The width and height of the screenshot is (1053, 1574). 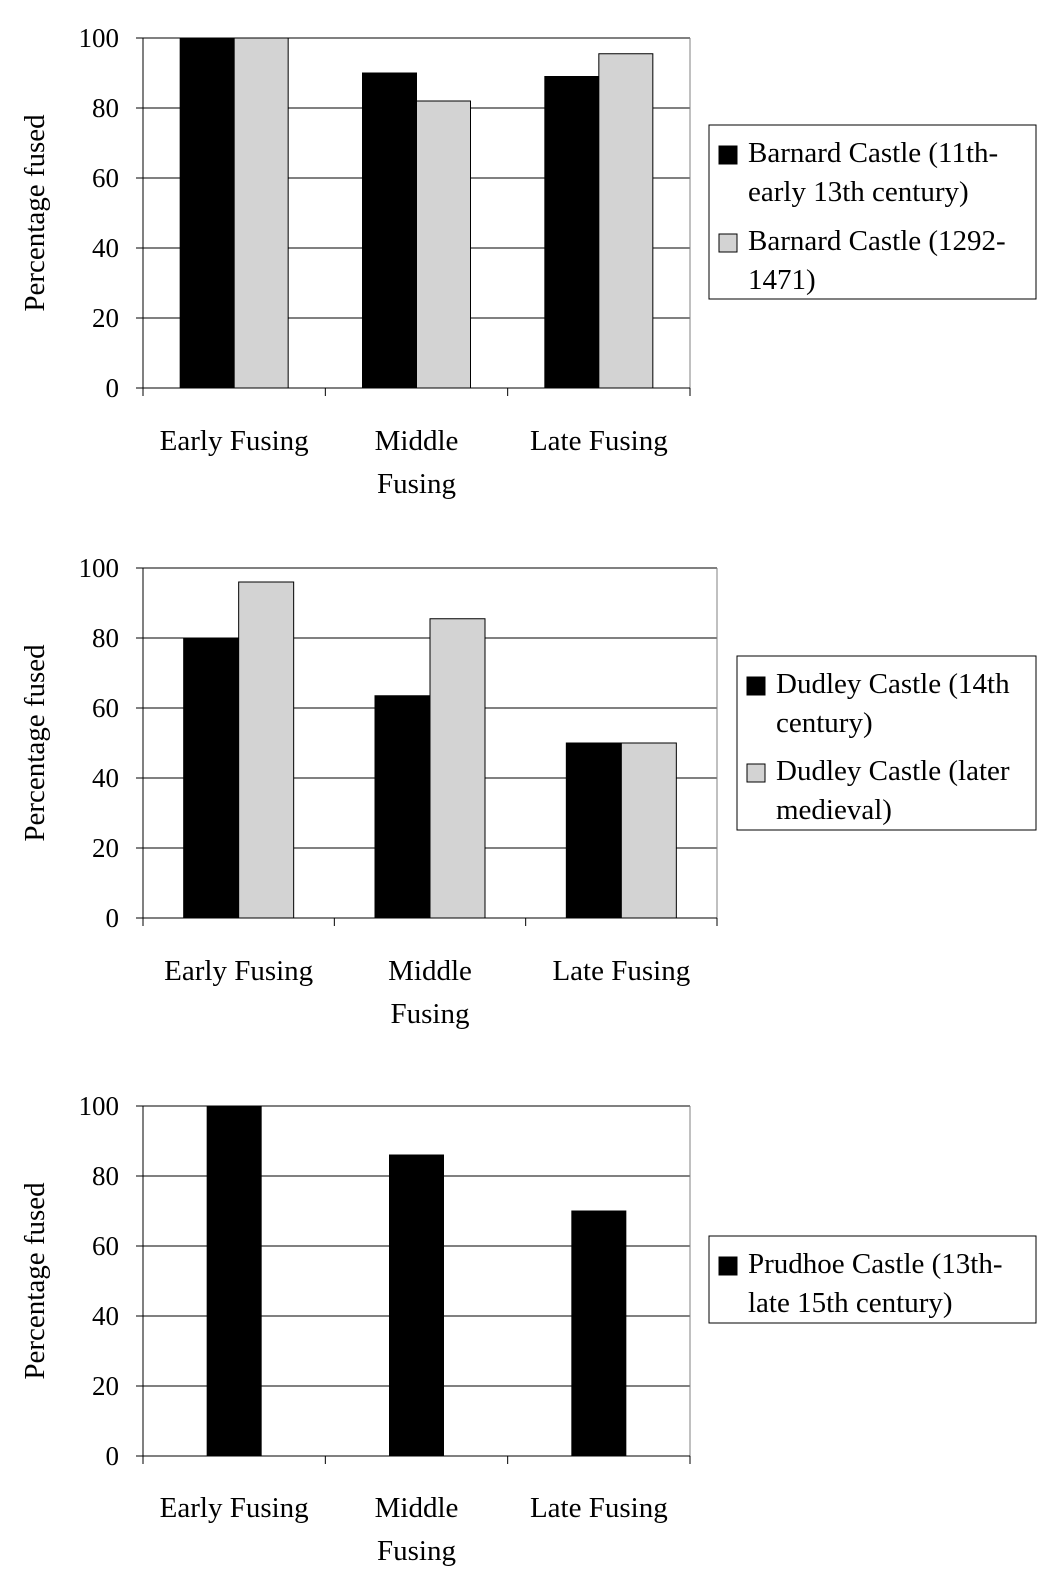 What do you see at coordinates (893, 703) in the screenshot?
I see `legend-entry: Dudley Castle (14th century)` at bounding box center [893, 703].